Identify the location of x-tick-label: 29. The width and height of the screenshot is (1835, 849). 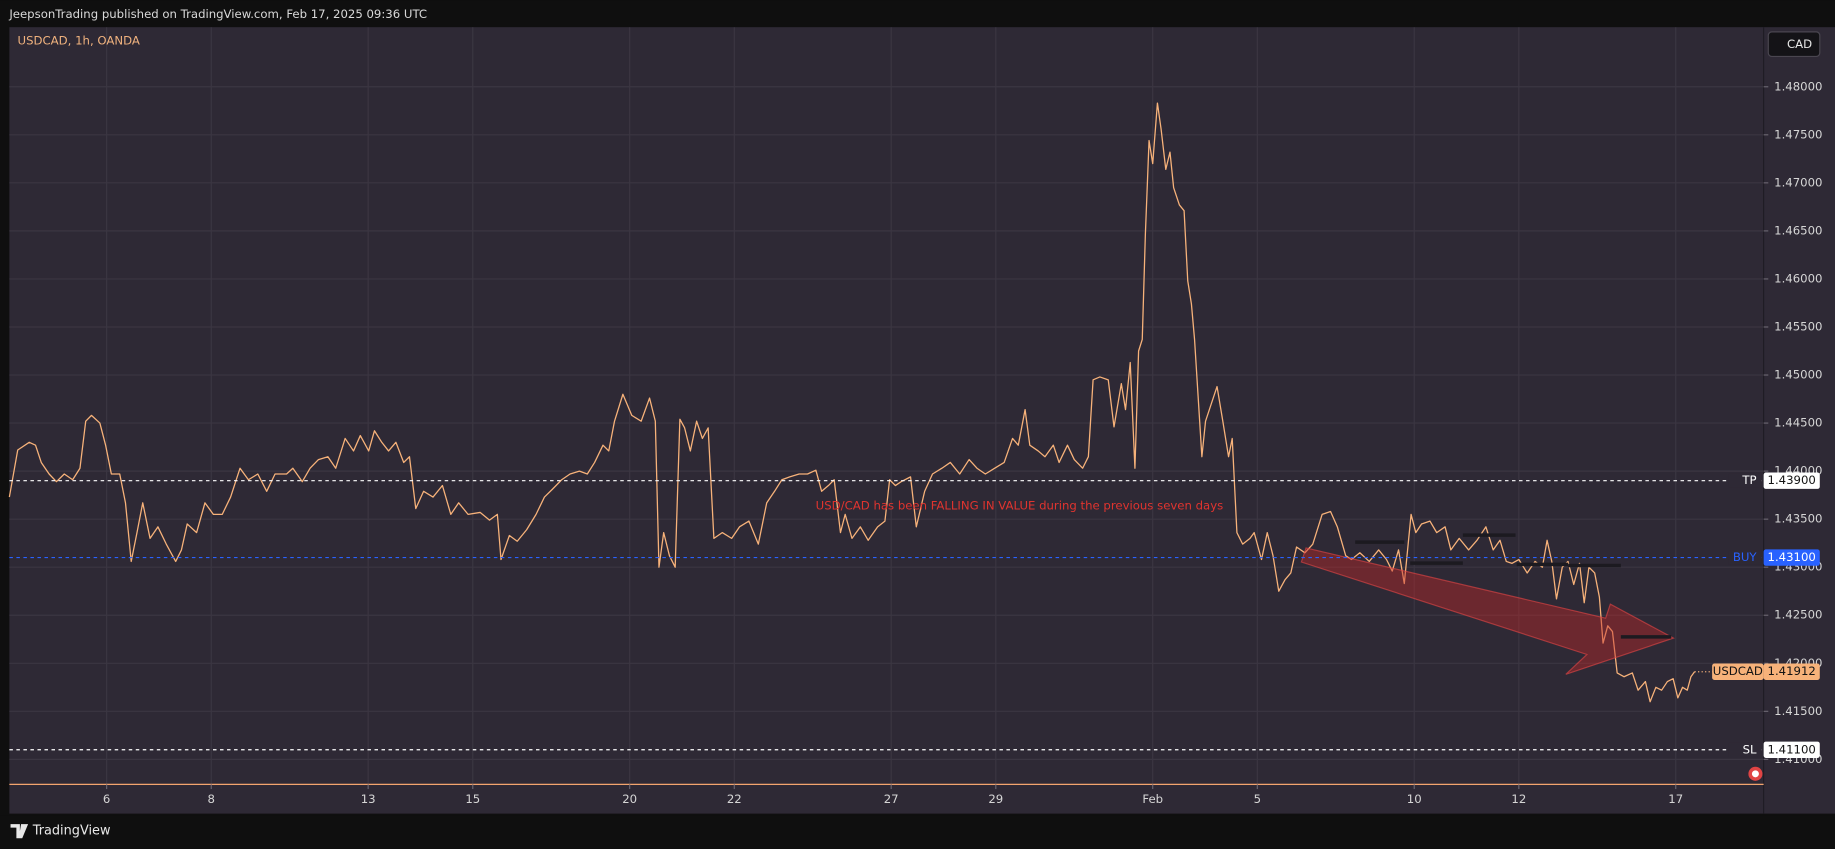
(995, 799).